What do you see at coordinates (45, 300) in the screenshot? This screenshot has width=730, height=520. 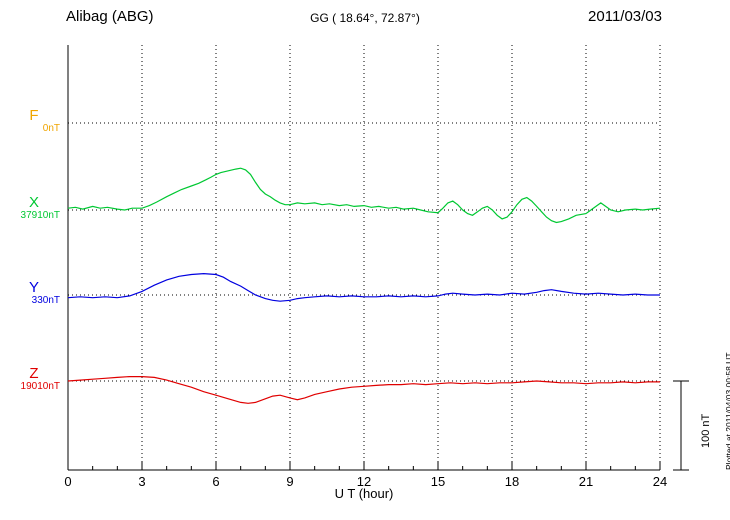 I see `channel-Y-baseline: 330nT` at bounding box center [45, 300].